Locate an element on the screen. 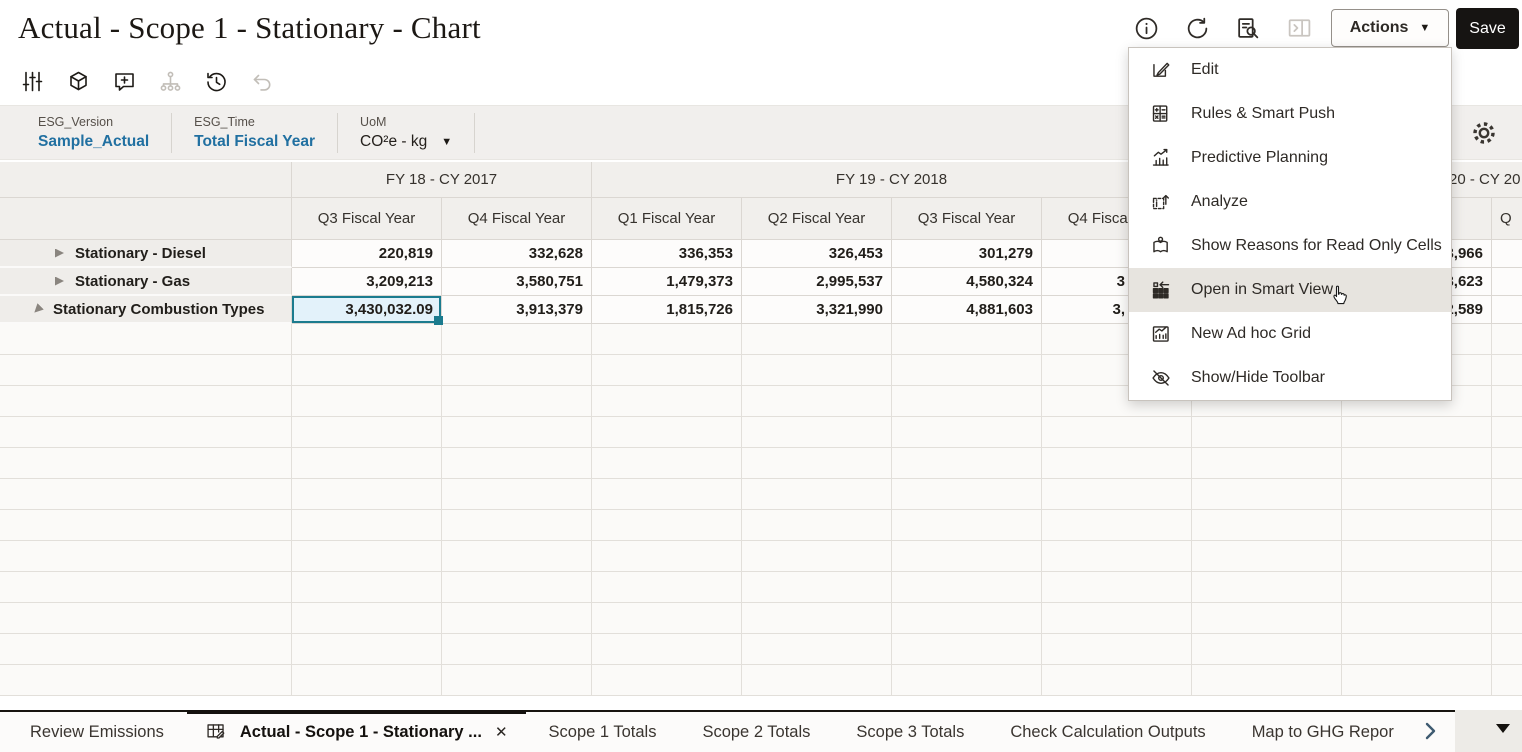  menu-item-edit: Edit is located at coordinates (1290, 70).